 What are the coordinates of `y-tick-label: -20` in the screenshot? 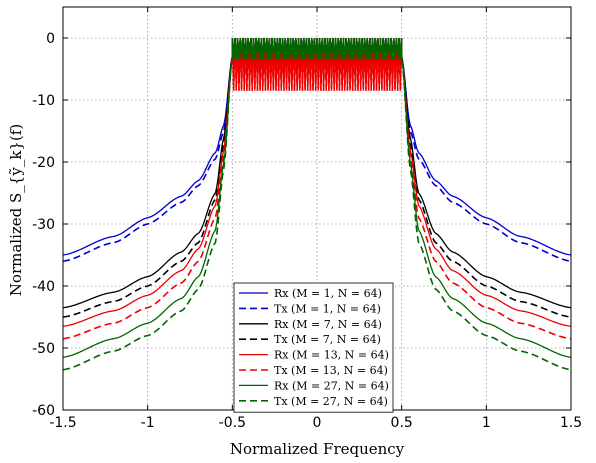 It's located at (43, 163).